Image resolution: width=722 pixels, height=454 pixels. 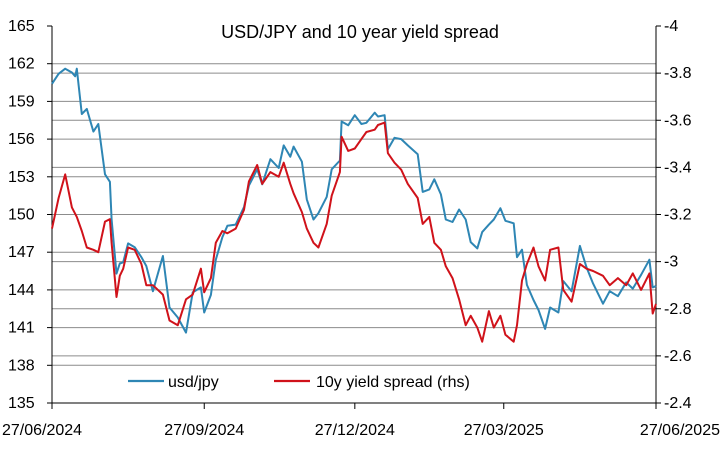 I want to click on x-tick-label: 27/03/2025, so click(x=504, y=430).